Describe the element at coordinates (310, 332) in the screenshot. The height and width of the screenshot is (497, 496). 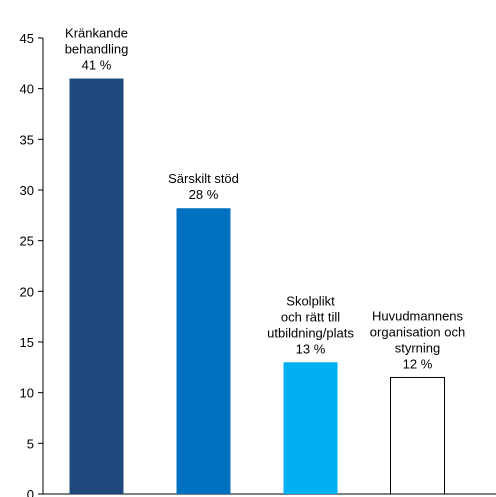
I see `category-label: utbildning/plats` at that location.